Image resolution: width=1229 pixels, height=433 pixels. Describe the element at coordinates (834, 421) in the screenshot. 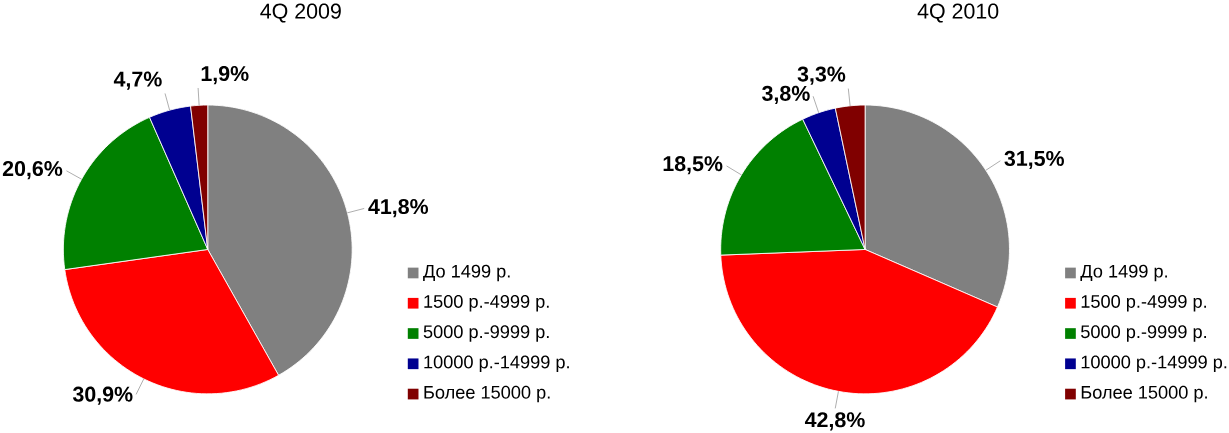

I see `data-label: 42,8%` at that location.